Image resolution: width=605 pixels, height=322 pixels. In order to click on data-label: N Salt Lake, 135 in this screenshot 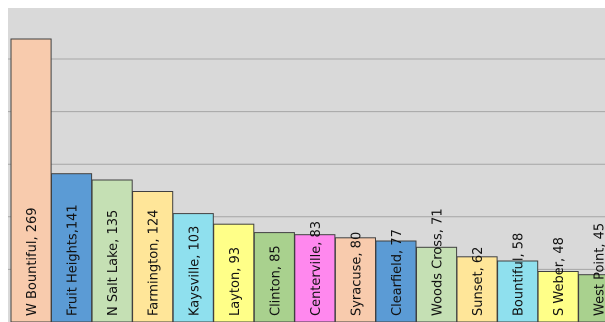, I will do `click(113, 263)`.